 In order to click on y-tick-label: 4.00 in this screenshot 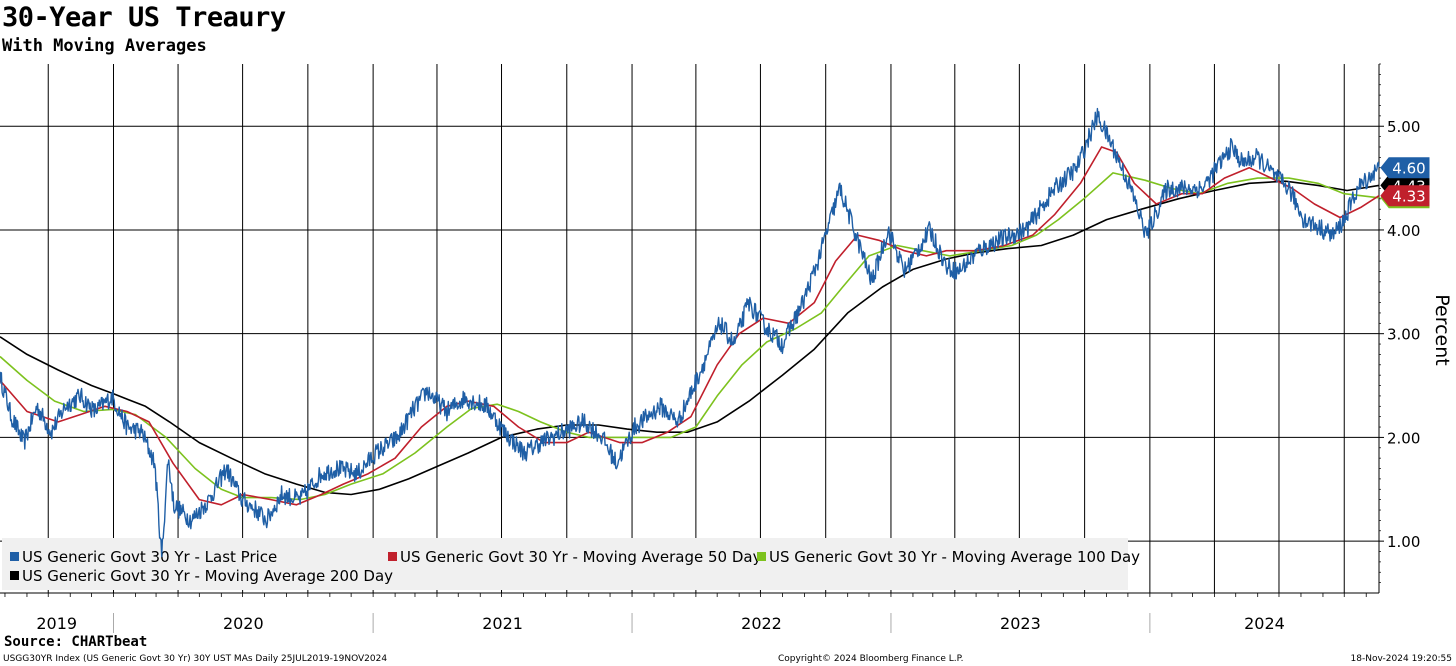, I will do `click(1403, 231)`.